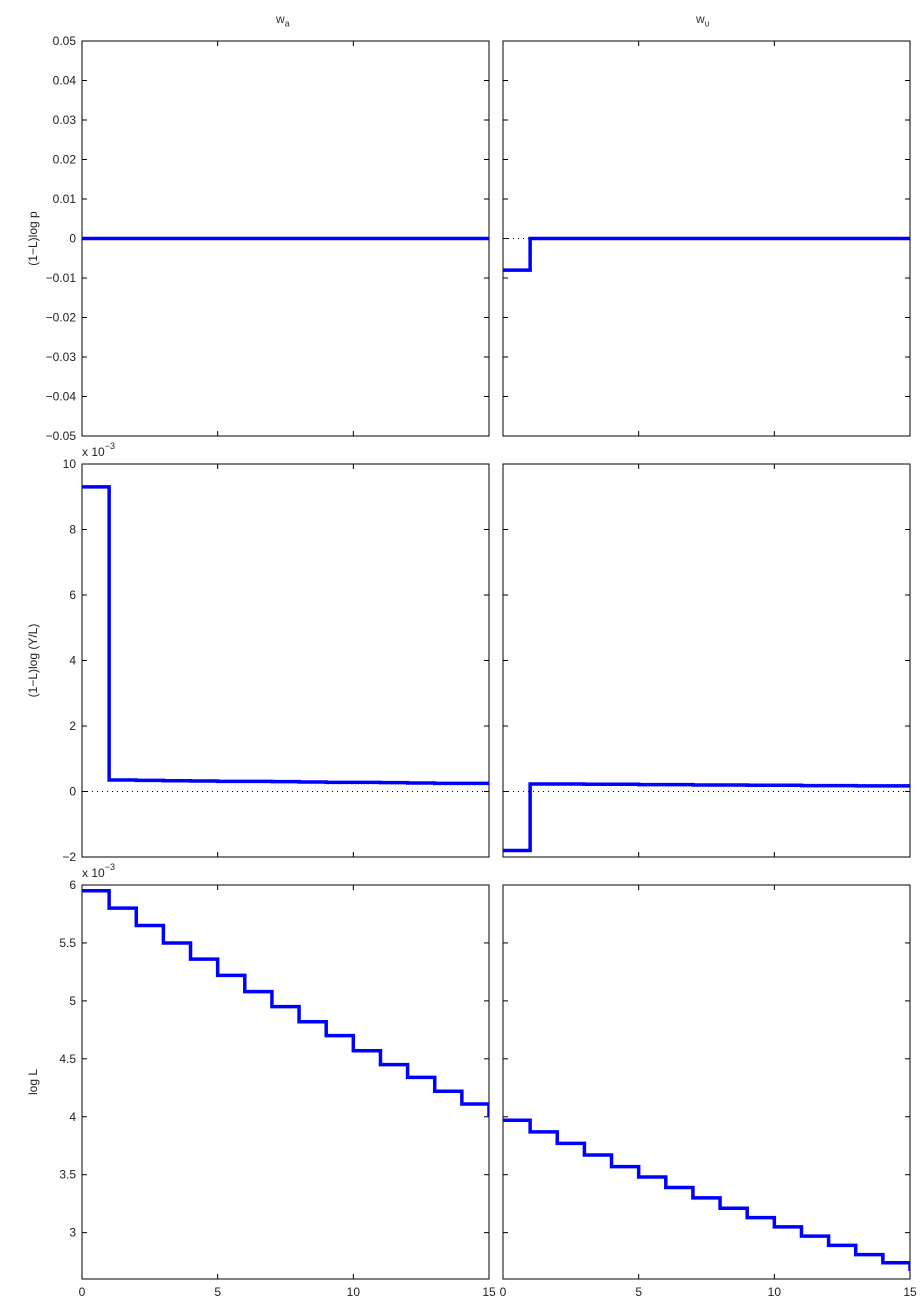 This screenshot has width=922, height=1309. I want to click on y-tick-label: 5, so click(72, 1001).